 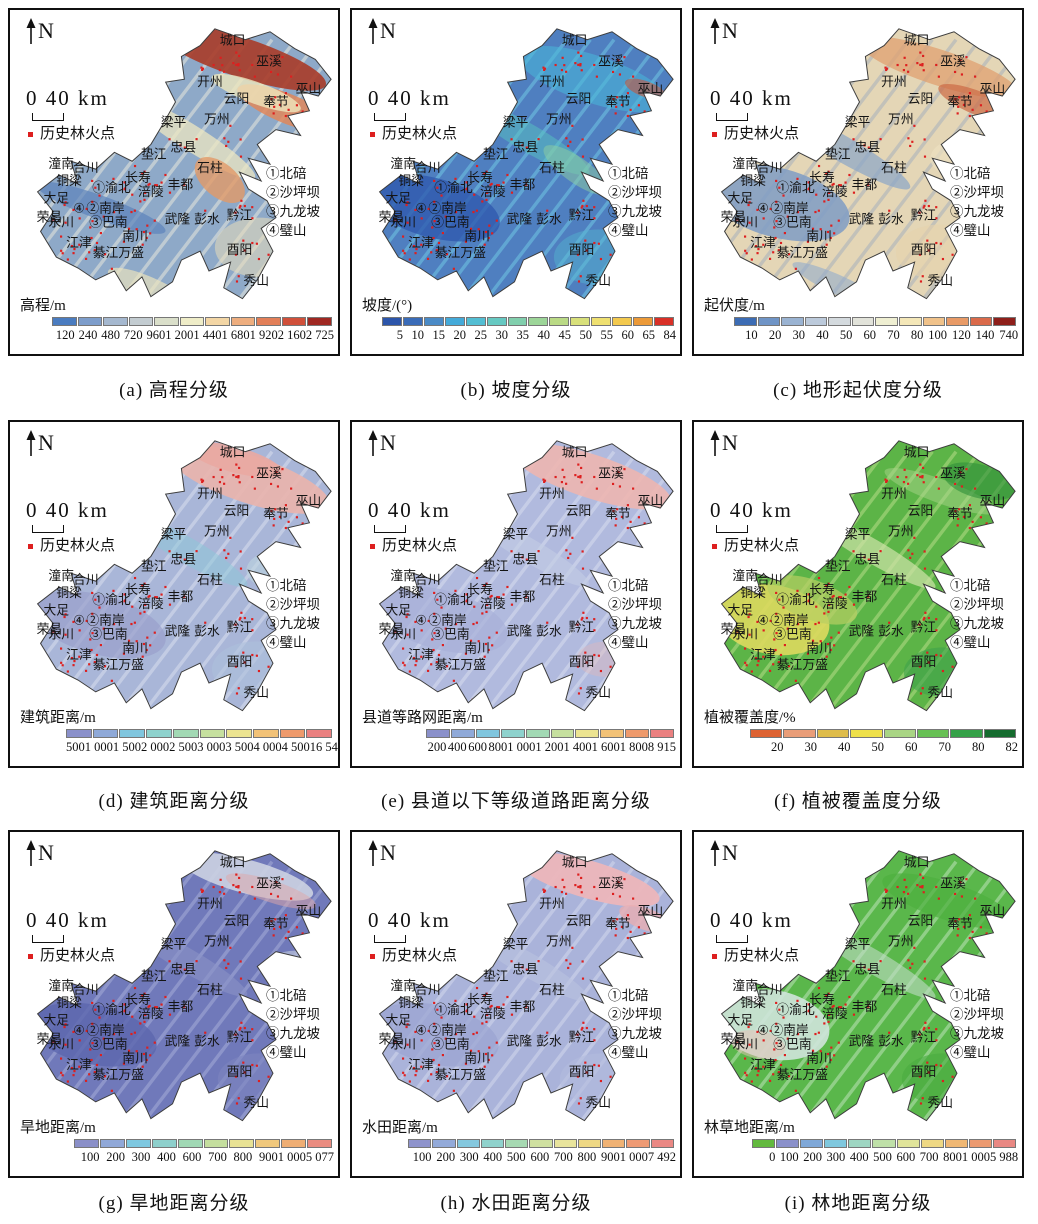 What do you see at coordinates (891, 219) in the screenshot?
I see `district-label: 彭水` at bounding box center [891, 219].